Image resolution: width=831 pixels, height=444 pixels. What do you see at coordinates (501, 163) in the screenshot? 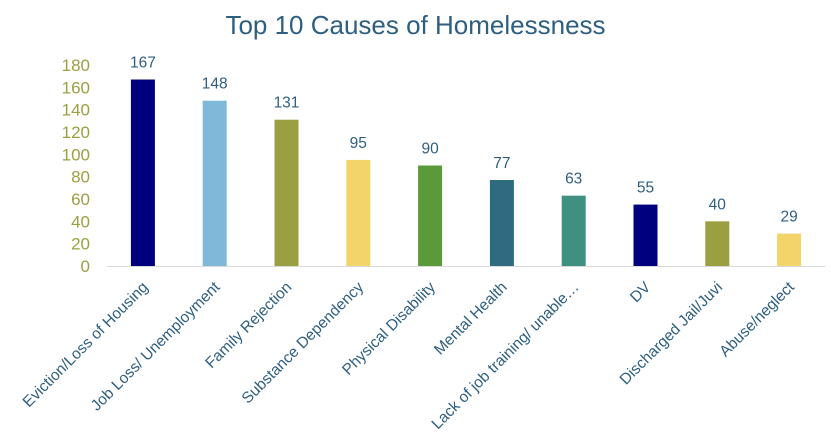
I see `data-label: 77` at bounding box center [501, 163].